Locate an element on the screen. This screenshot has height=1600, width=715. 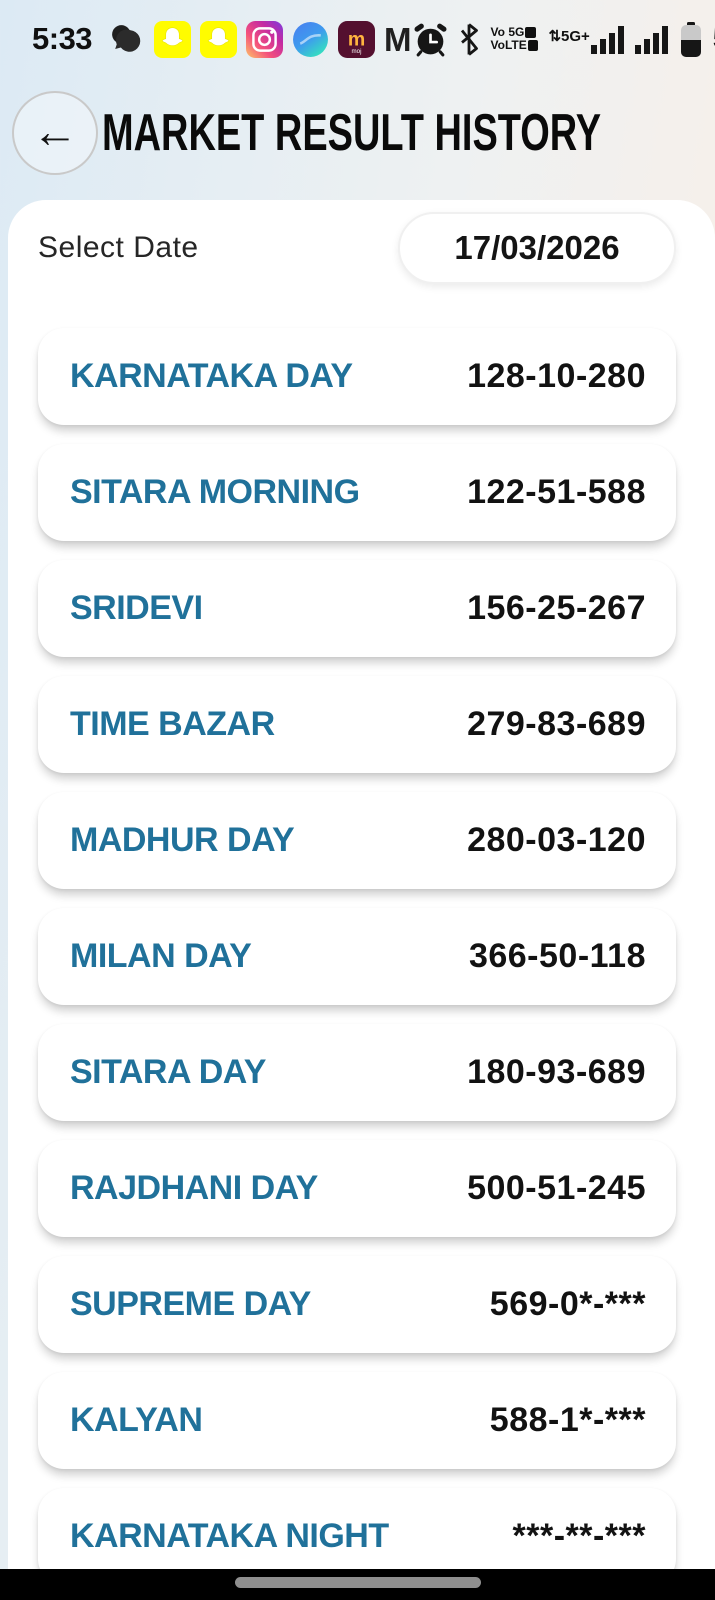
date-row: Select Date 17/03/2026 is located at coordinates (357, 248).